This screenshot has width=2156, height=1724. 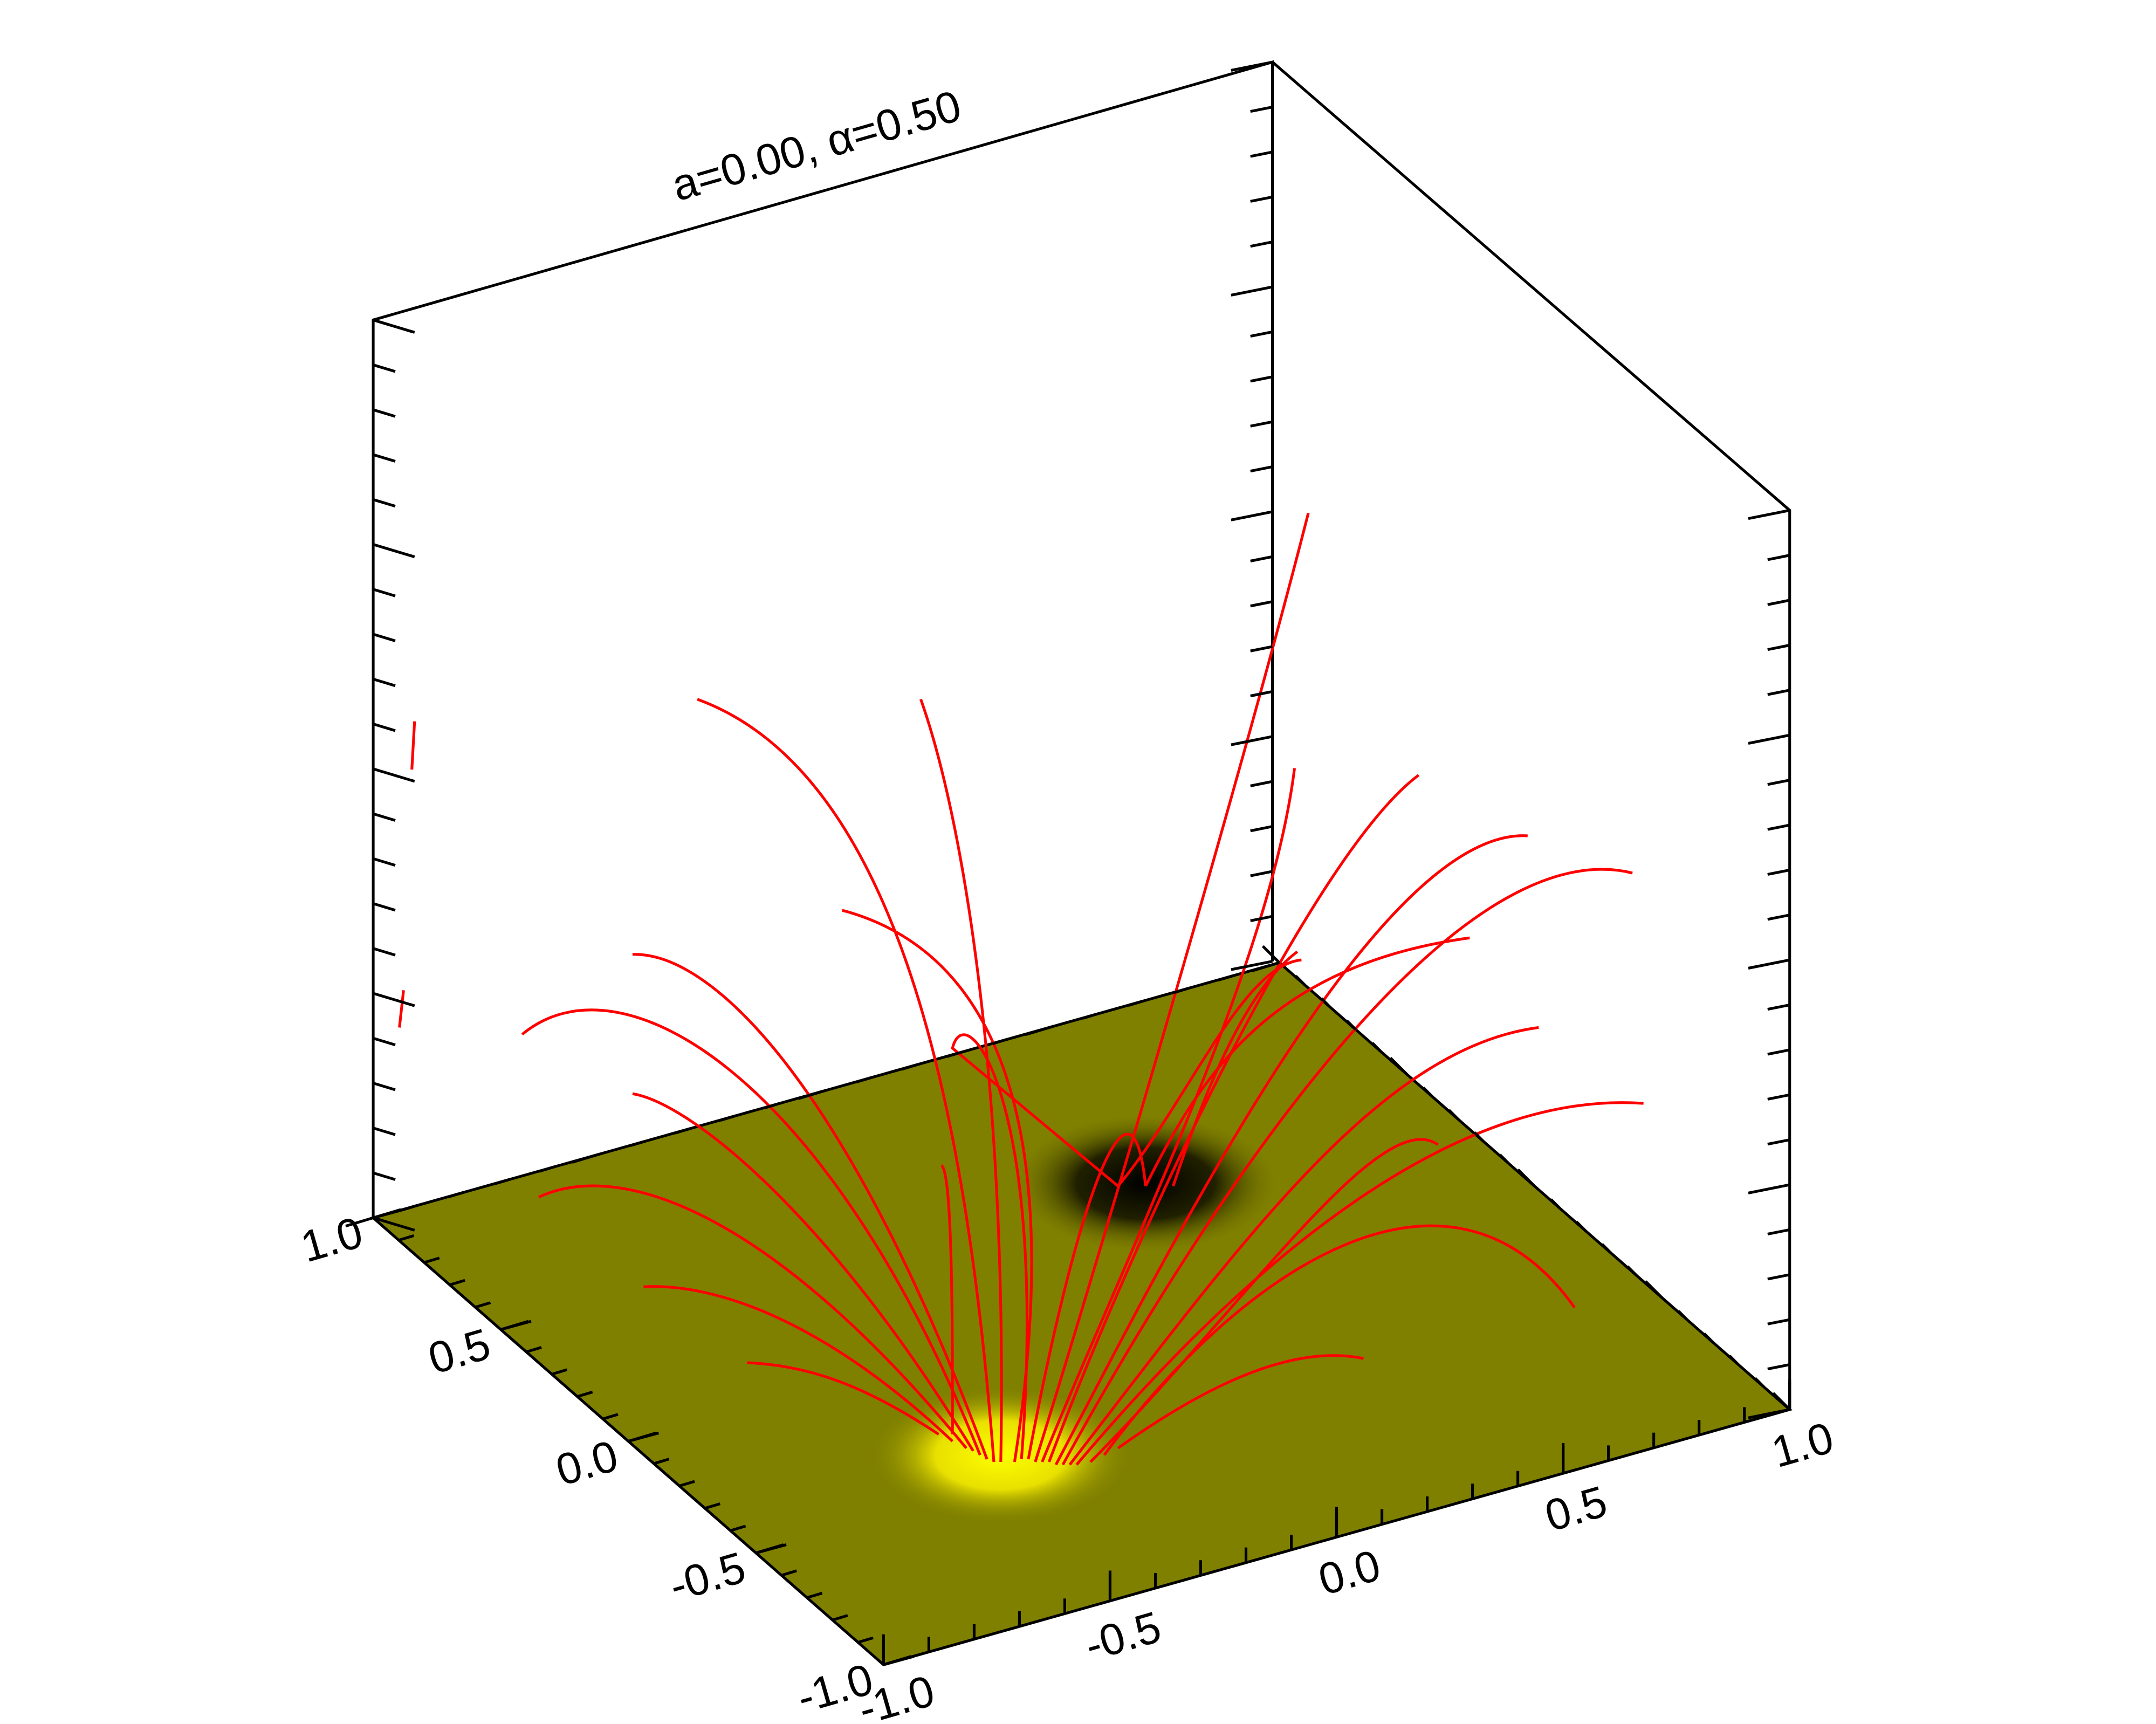 I want to click on y-tick-label: 0.5, so click(x=460, y=1352).